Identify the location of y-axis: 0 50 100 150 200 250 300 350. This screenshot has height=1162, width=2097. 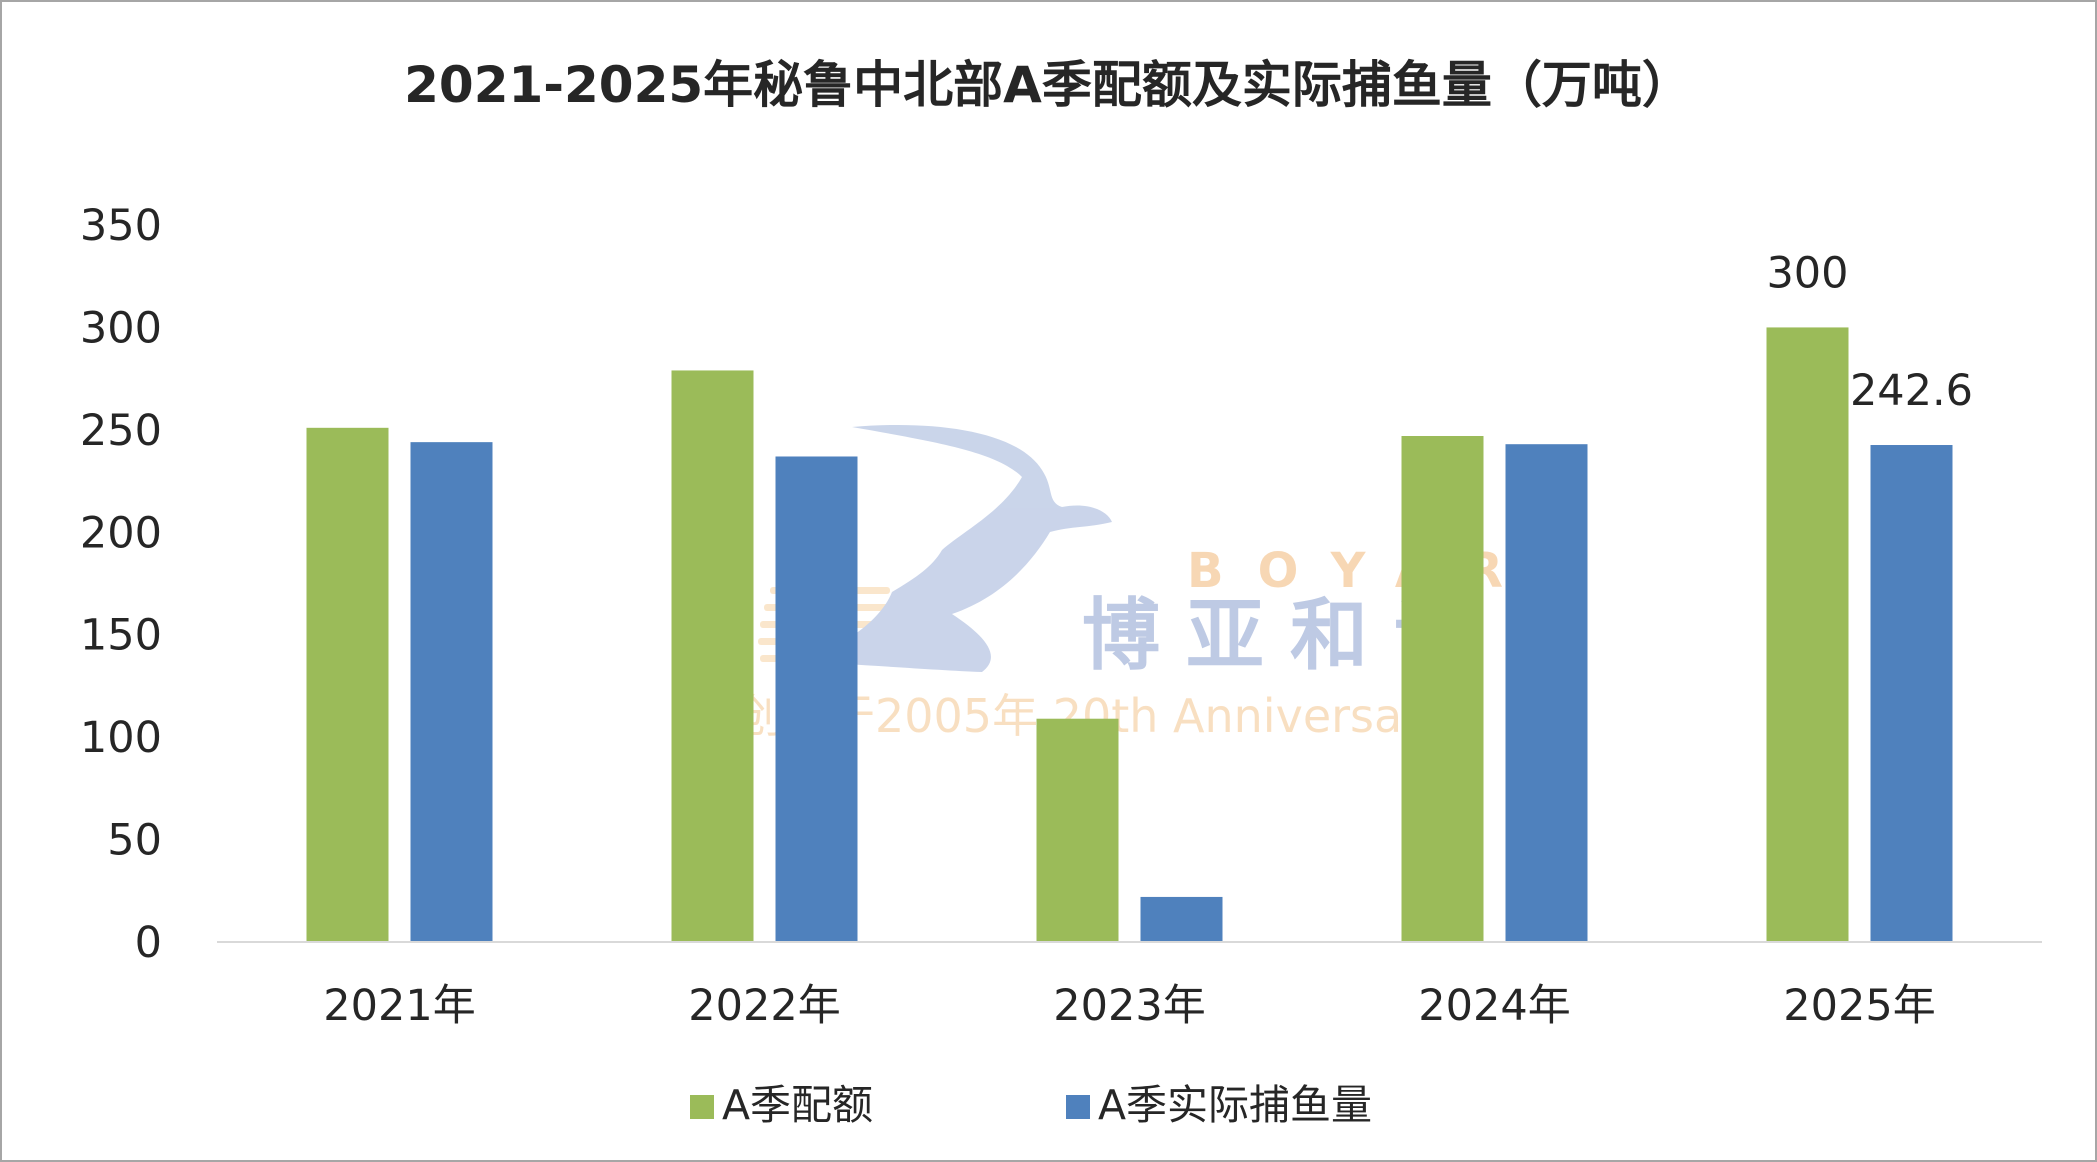
(121, 584).